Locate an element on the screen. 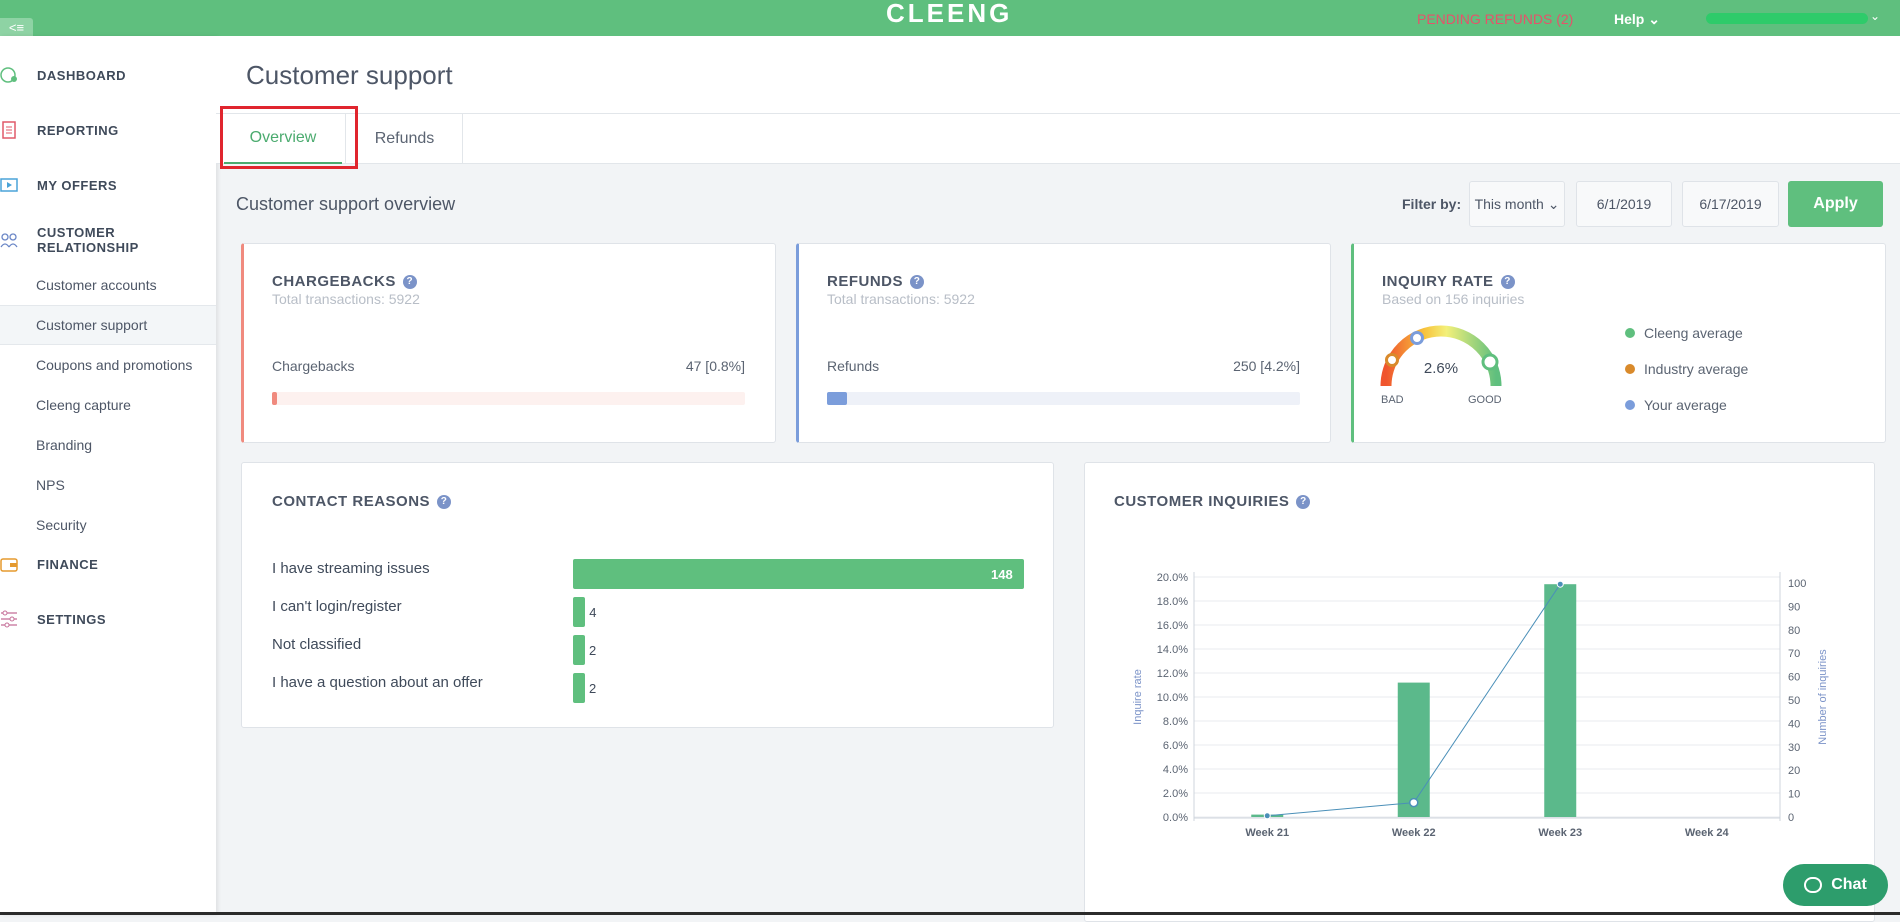 This screenshot has height=922, width=1900. refunds-label: Refunds is located at coordinates (853, 366).